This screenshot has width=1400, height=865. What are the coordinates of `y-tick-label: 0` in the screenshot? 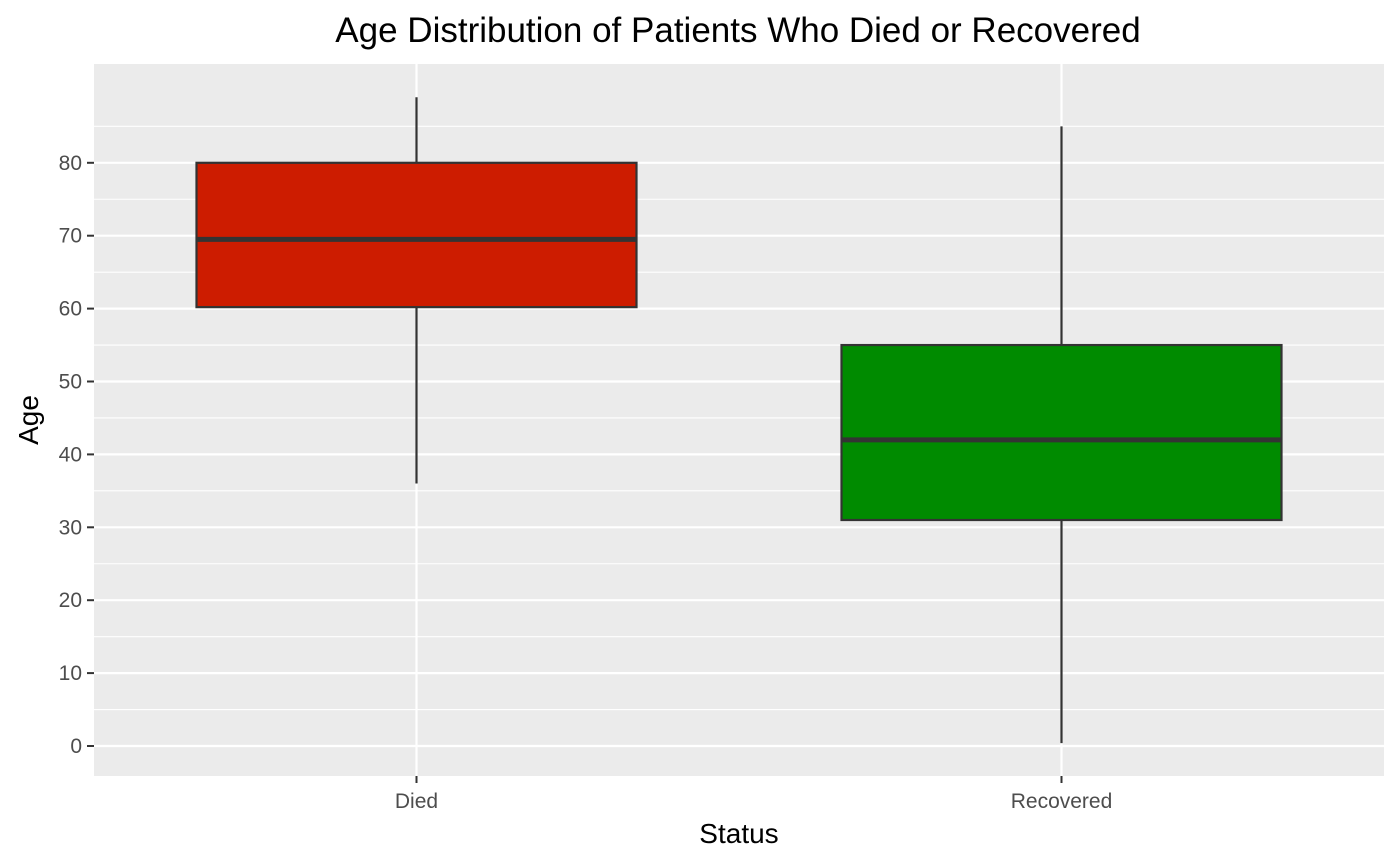 It's located at (76, 746).